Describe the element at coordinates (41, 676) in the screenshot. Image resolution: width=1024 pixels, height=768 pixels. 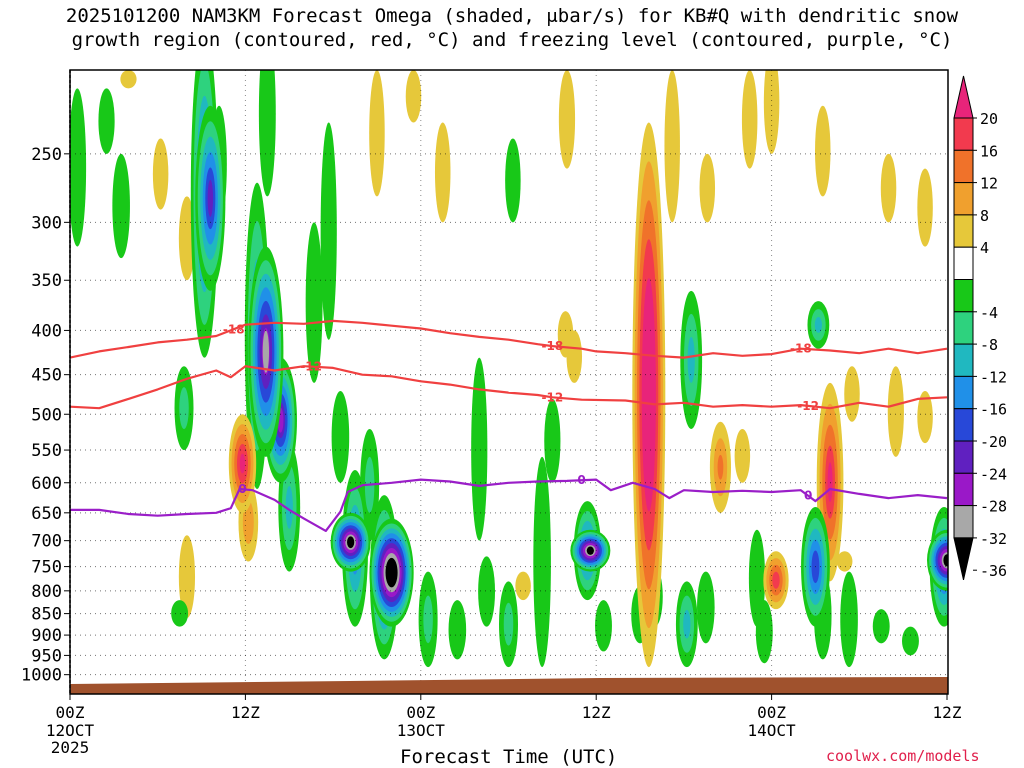
I see `y-tick-label: 1000` at that location.